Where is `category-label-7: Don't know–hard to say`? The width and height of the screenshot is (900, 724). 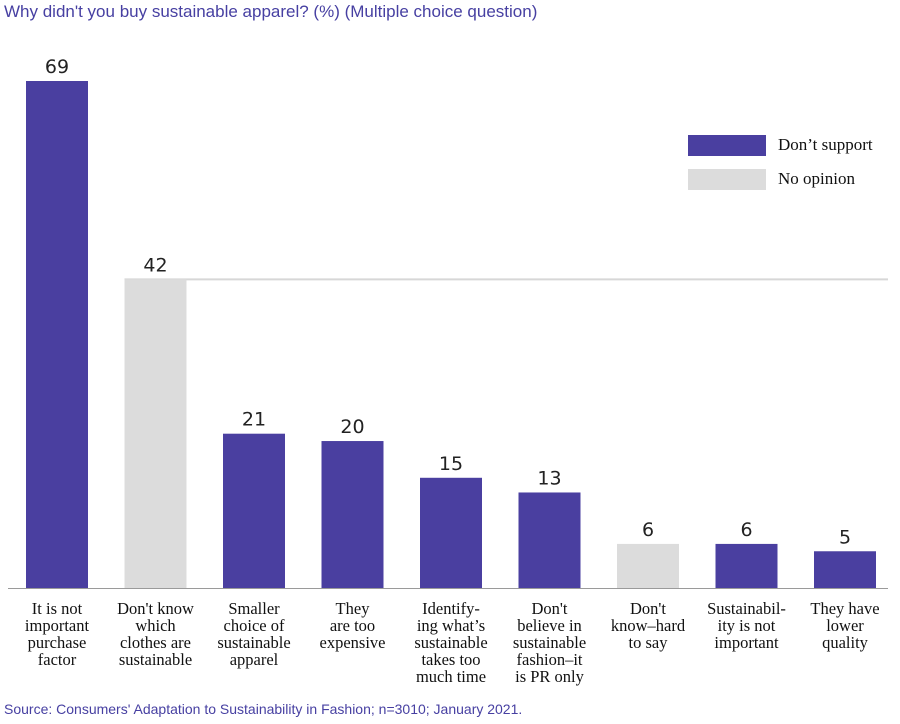
category-label-7: Don't know–hard to say is located at coordinates (648, 625).